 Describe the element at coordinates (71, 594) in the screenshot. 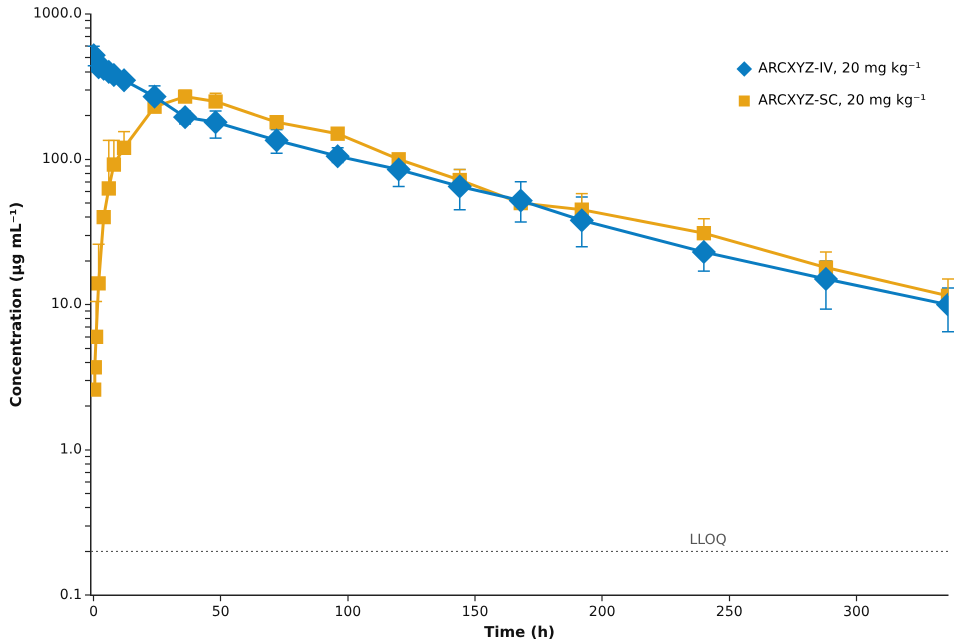

I see `y-tick-label: 0.1` at that location.